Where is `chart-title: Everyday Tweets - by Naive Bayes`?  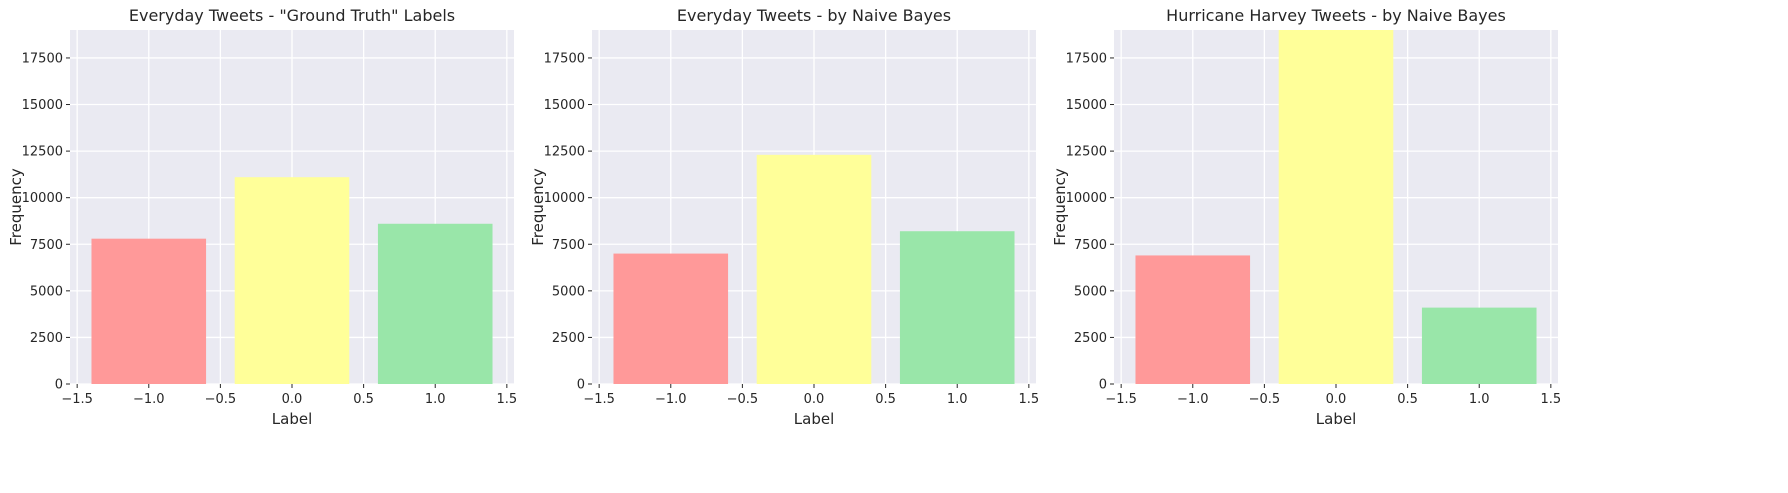
chart-title: Everyday Tweets - by Naive Bayes is located at coordinates (814, 15).